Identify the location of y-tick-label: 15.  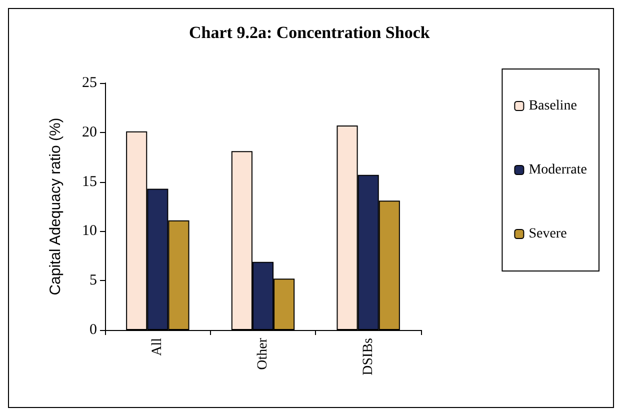
(89, 182).